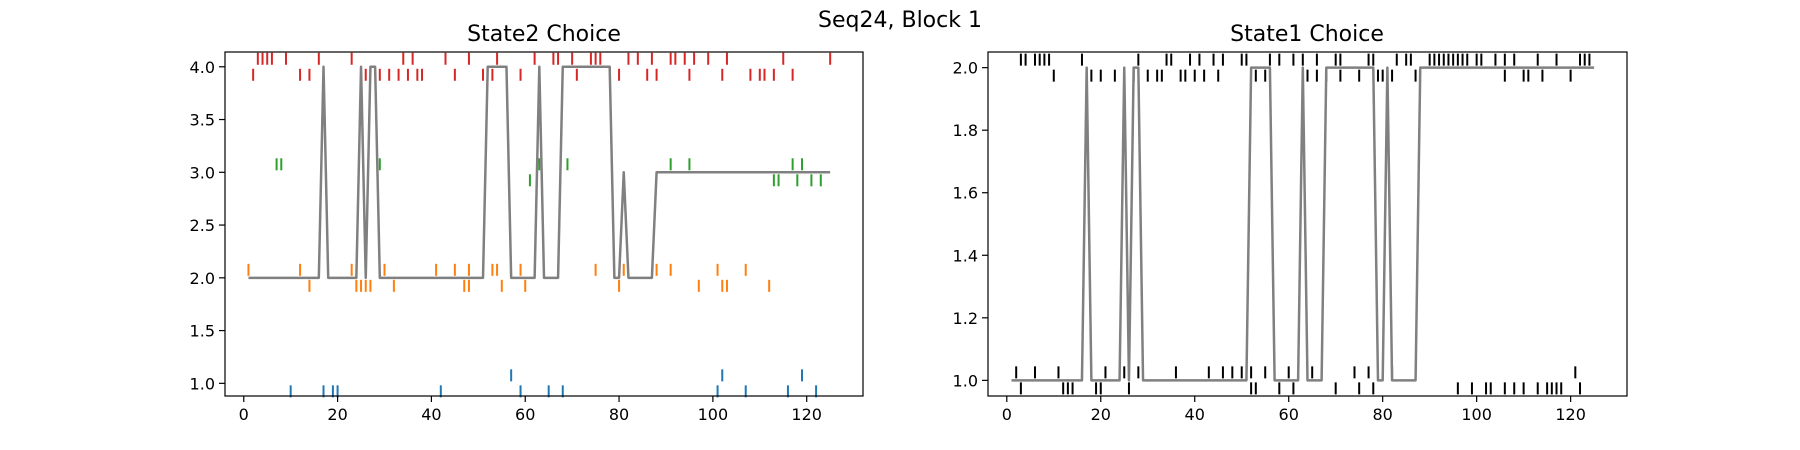 The height and width of the screenshot is (450, 1800). Describe the element at coordinates (965, 255) in the screenshot. I see `y-tick-label: 1.4` at that location.